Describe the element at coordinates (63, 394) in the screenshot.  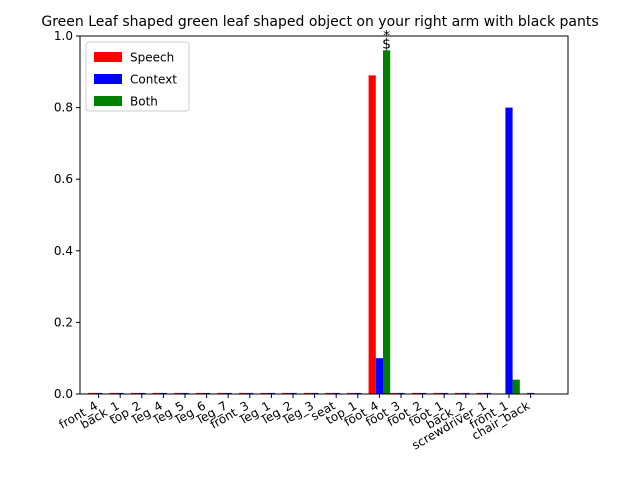
I see `y-tick-label: 0.0` at that location.